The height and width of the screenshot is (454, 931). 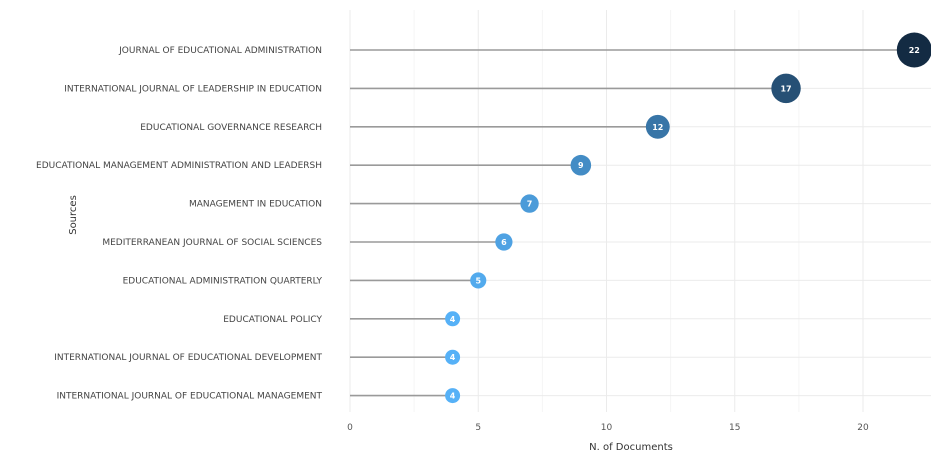 What do you see at coordinates (73, 215) in the screenshot?
I see `y-axis-title: Sources` at bounding box center [73, 215].